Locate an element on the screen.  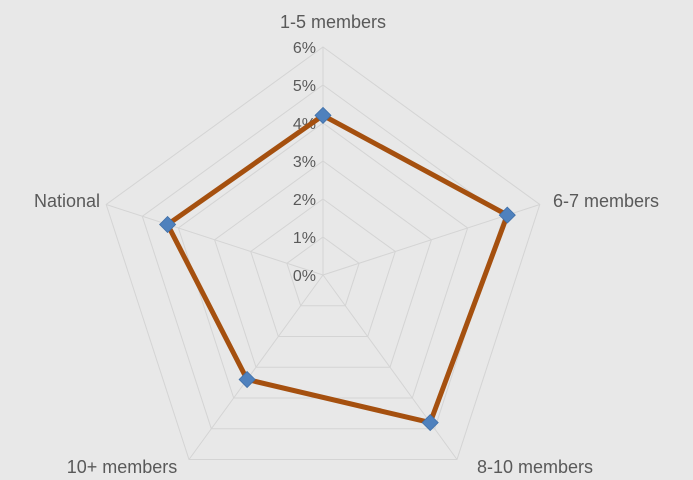
category-label-1-5-members: 1-5 members is located at coordinates (333, 22).